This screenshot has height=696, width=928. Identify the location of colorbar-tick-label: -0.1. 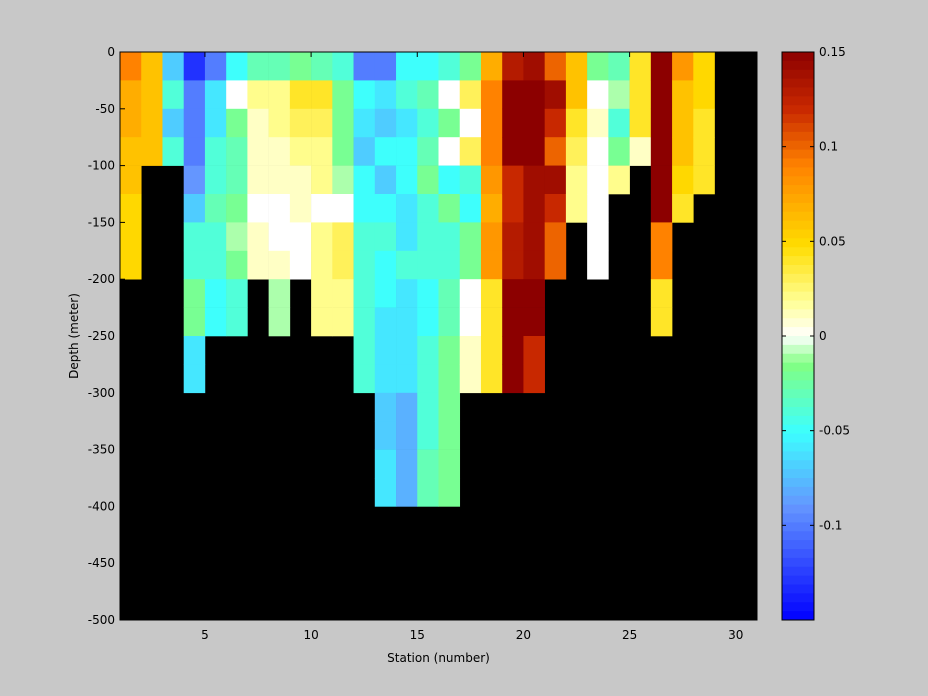
(830, 525).